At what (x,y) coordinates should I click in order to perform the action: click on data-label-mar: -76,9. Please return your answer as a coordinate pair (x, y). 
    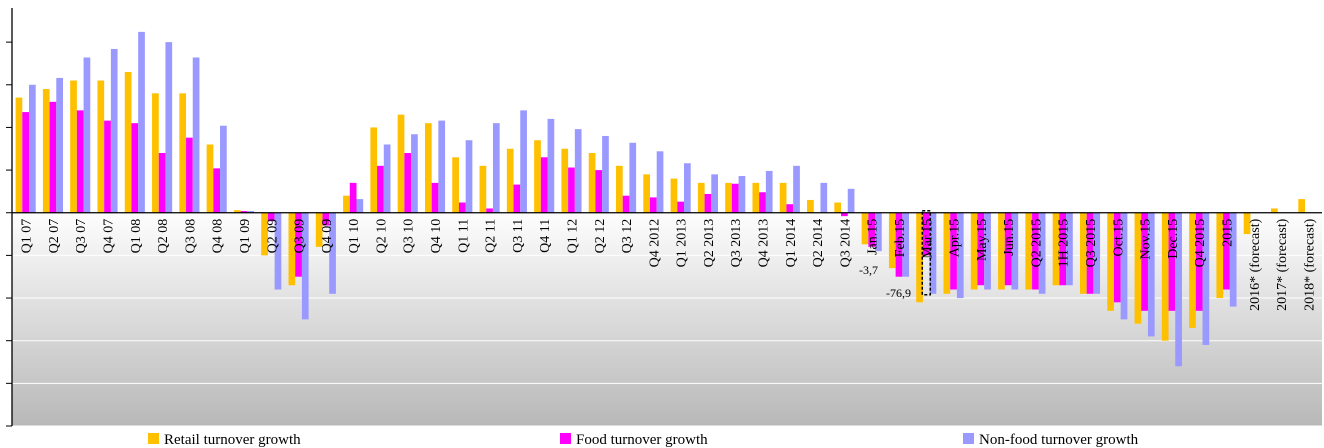
    Looking at the image, I should click on (898, 293).